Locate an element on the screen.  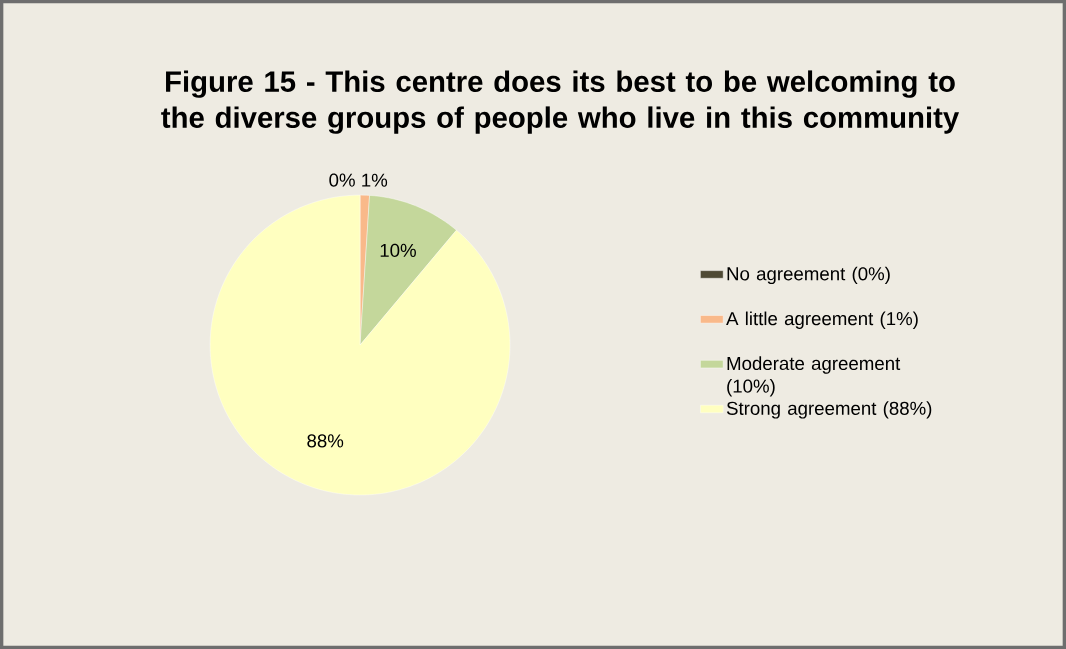
legend-label: Strong agreement (88%) is located at coordinates (829, 410).